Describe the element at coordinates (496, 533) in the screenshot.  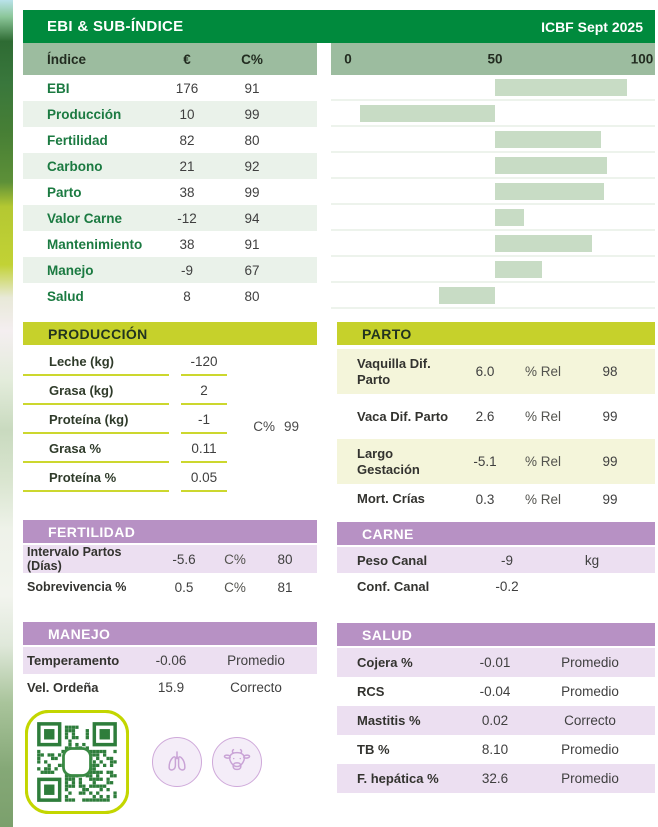
I see `carne-header: CARNE` at that location.